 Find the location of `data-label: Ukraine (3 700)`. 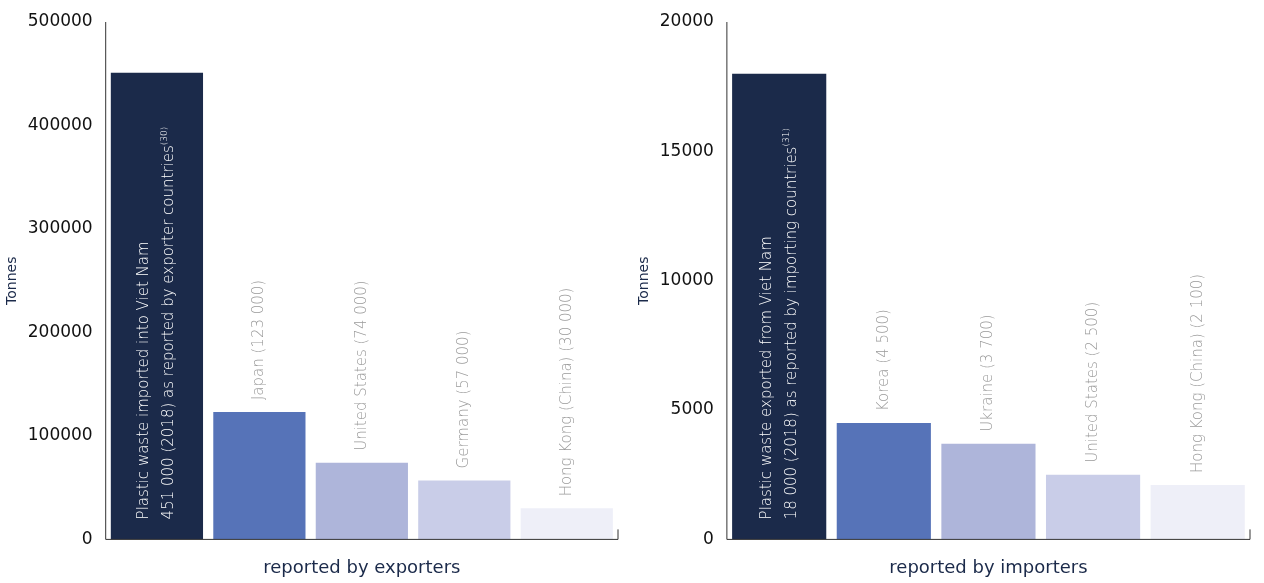

data-label: Ukraine (3 700) is located at coordinates (987, 373).